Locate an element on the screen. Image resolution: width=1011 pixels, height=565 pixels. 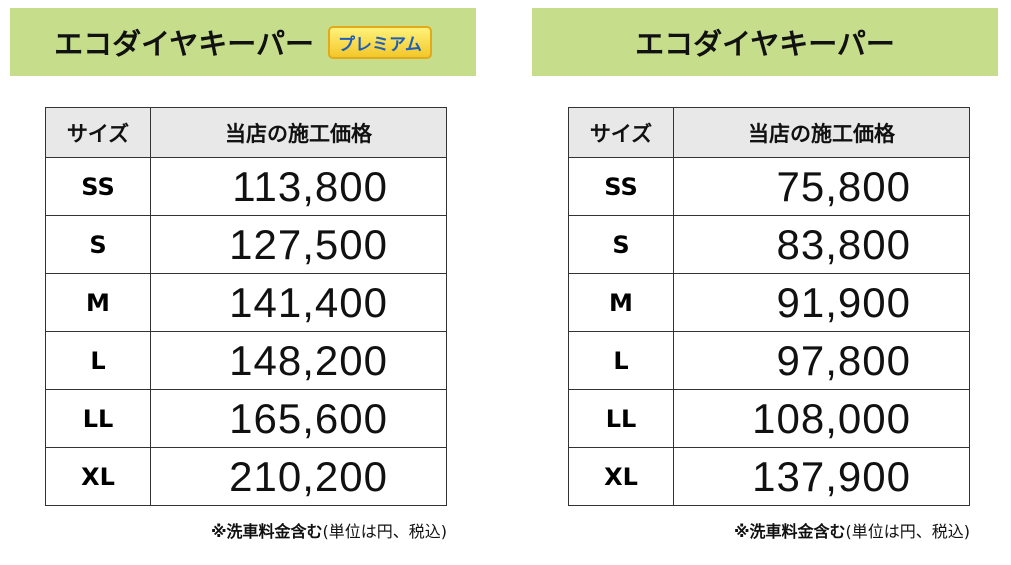
table-row: L 148,200 is located at coordinates (246, 360).